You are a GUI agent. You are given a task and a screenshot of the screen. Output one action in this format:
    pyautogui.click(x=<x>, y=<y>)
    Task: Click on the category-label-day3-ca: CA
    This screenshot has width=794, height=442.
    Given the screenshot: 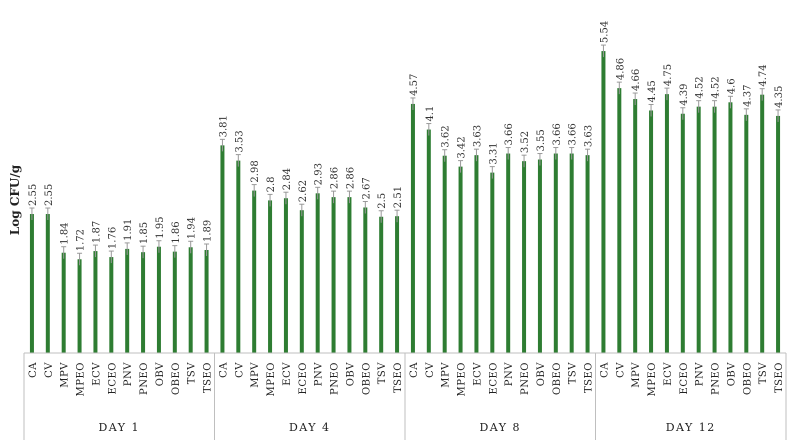 What is the action you would take?
    pyautogui.click(x=414, y=370)
    